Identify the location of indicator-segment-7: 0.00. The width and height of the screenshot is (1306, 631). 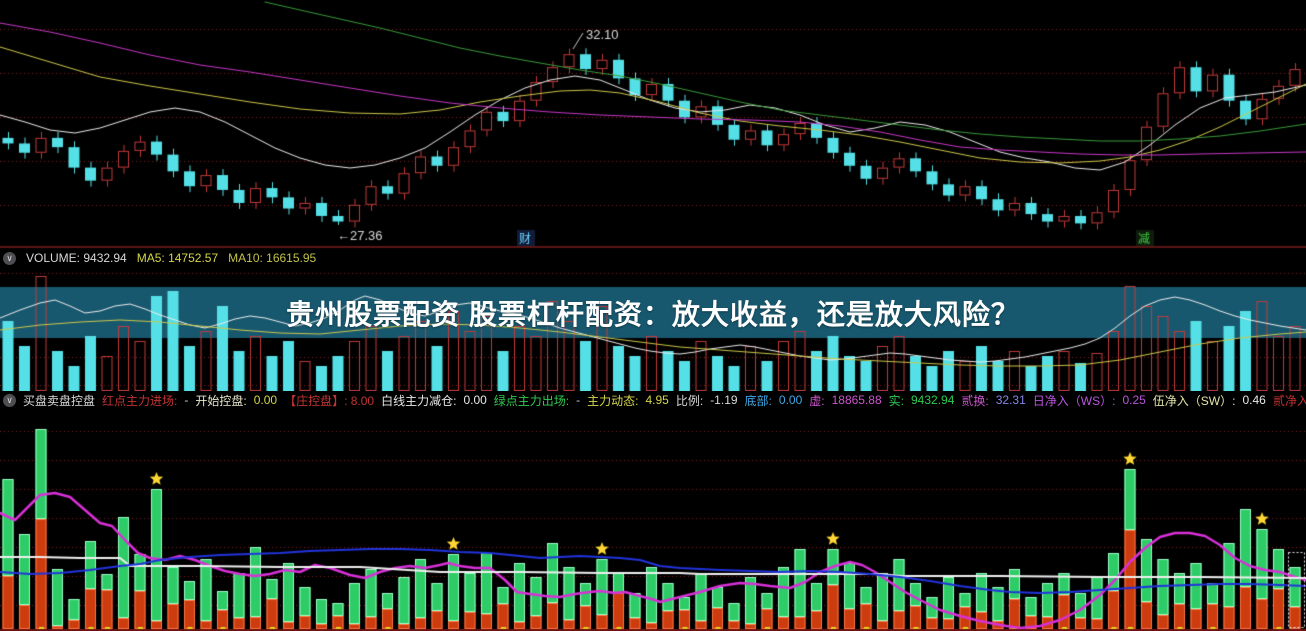
(475, 400).